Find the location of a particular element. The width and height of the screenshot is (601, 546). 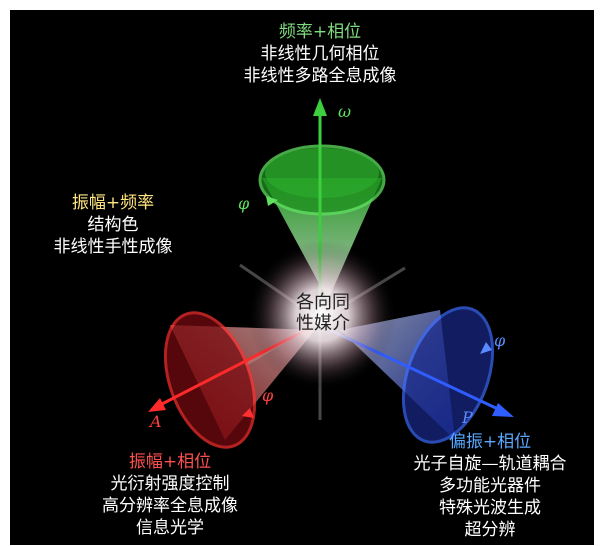

omega-symbol: ω is located at coordinates (345, 111).